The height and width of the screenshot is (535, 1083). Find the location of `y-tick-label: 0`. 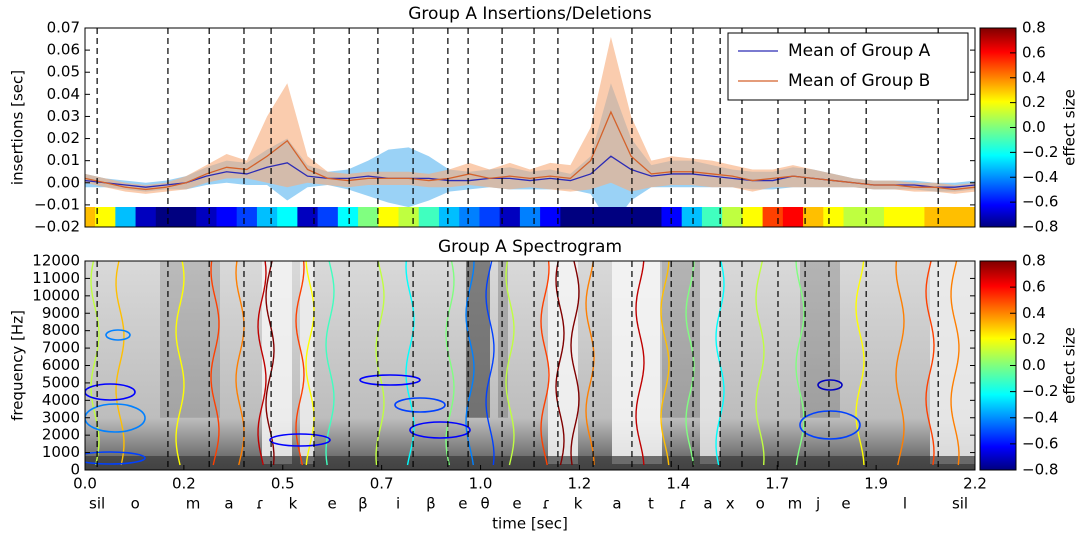

y-tick-label: 0 is located at coordinates (75, 470).